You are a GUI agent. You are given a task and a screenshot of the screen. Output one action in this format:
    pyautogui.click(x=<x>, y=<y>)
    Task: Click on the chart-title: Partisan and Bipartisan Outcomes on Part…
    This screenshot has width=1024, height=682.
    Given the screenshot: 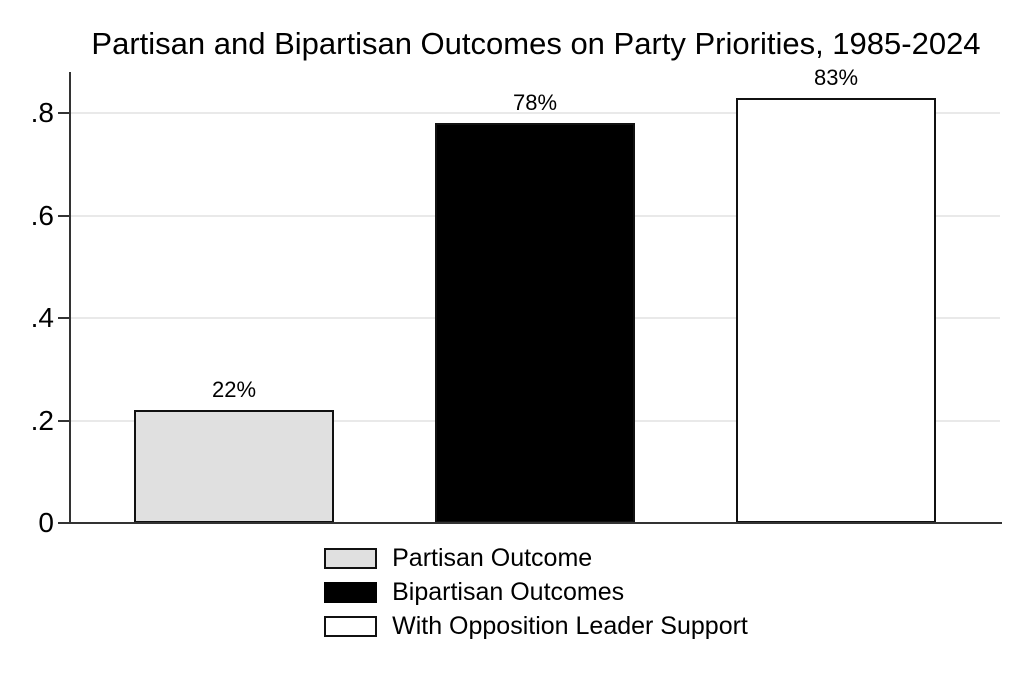 What is the action you would take?
    pyautogui.click(x=536, y=43)
    